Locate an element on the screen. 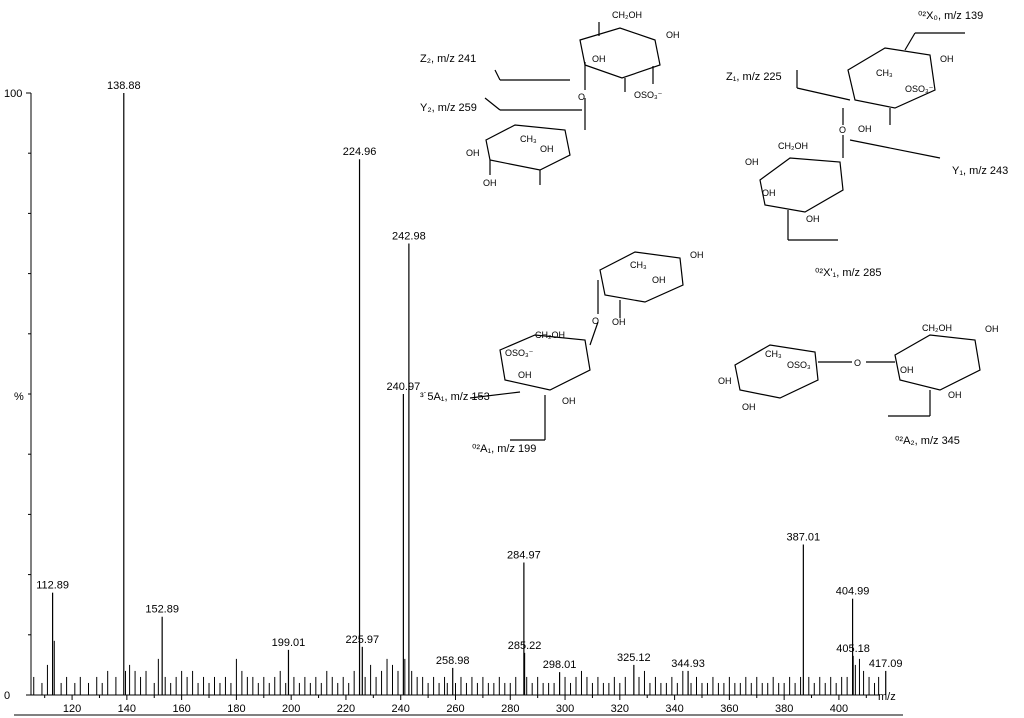 The width and height of the screenshot is (1024, 718). peak-label: 199.01 is located at coordinates (289, 643).